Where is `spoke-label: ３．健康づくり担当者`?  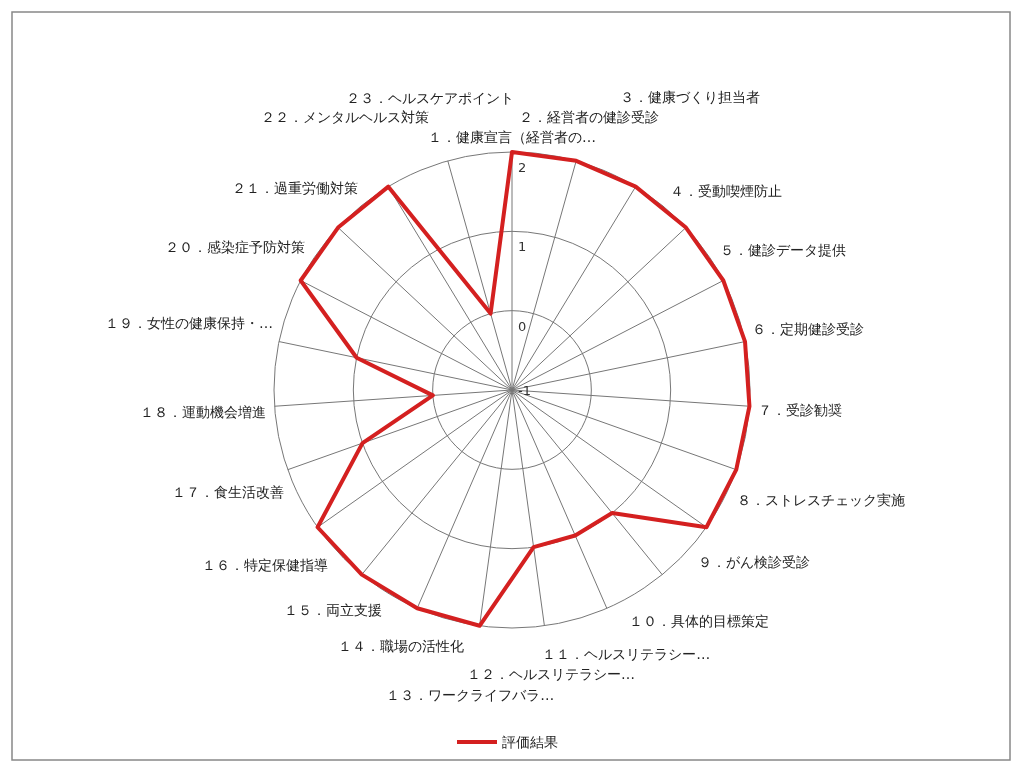
spoke-label: ３．健康づくり担当者 is located at coordinates (690, 97).